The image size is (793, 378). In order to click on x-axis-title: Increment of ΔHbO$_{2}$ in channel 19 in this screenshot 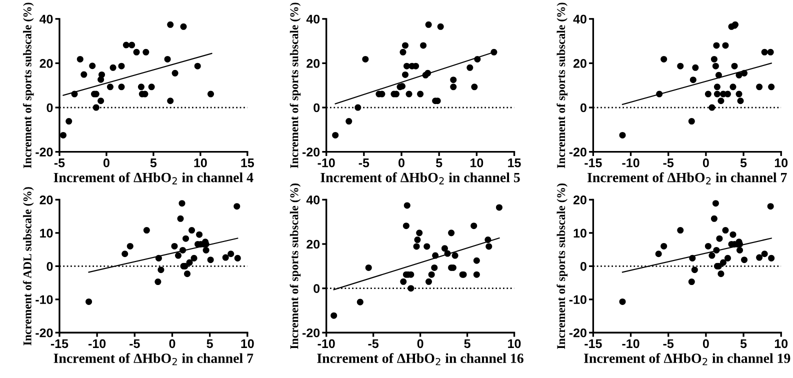, I will do `click(687, 359)`.